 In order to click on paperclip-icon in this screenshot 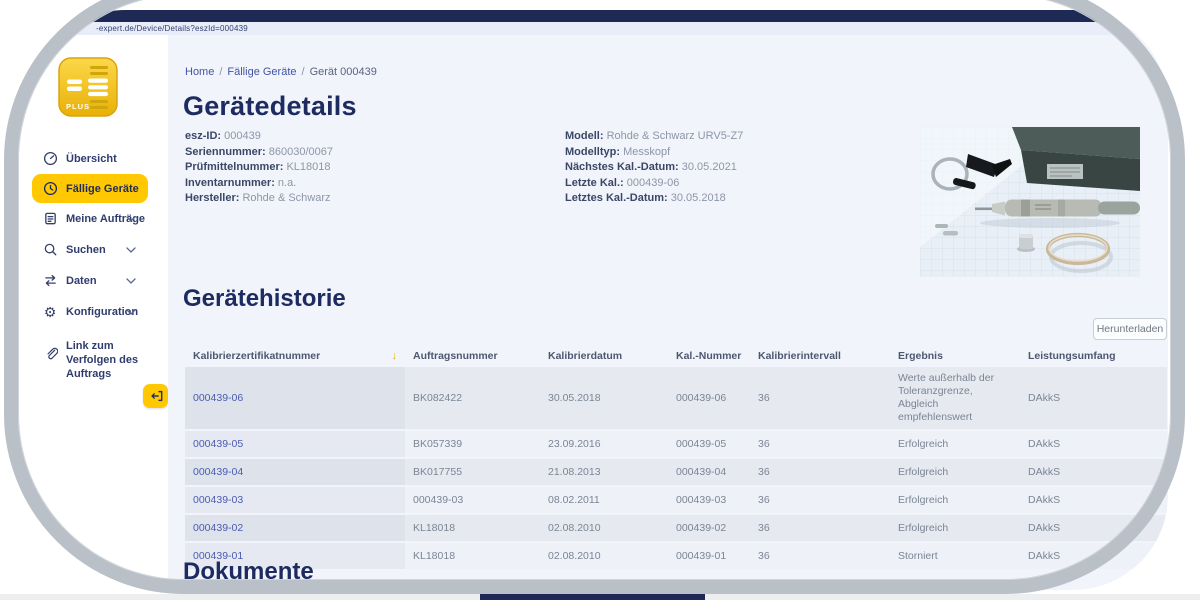, I will do `click(50, 353)`.